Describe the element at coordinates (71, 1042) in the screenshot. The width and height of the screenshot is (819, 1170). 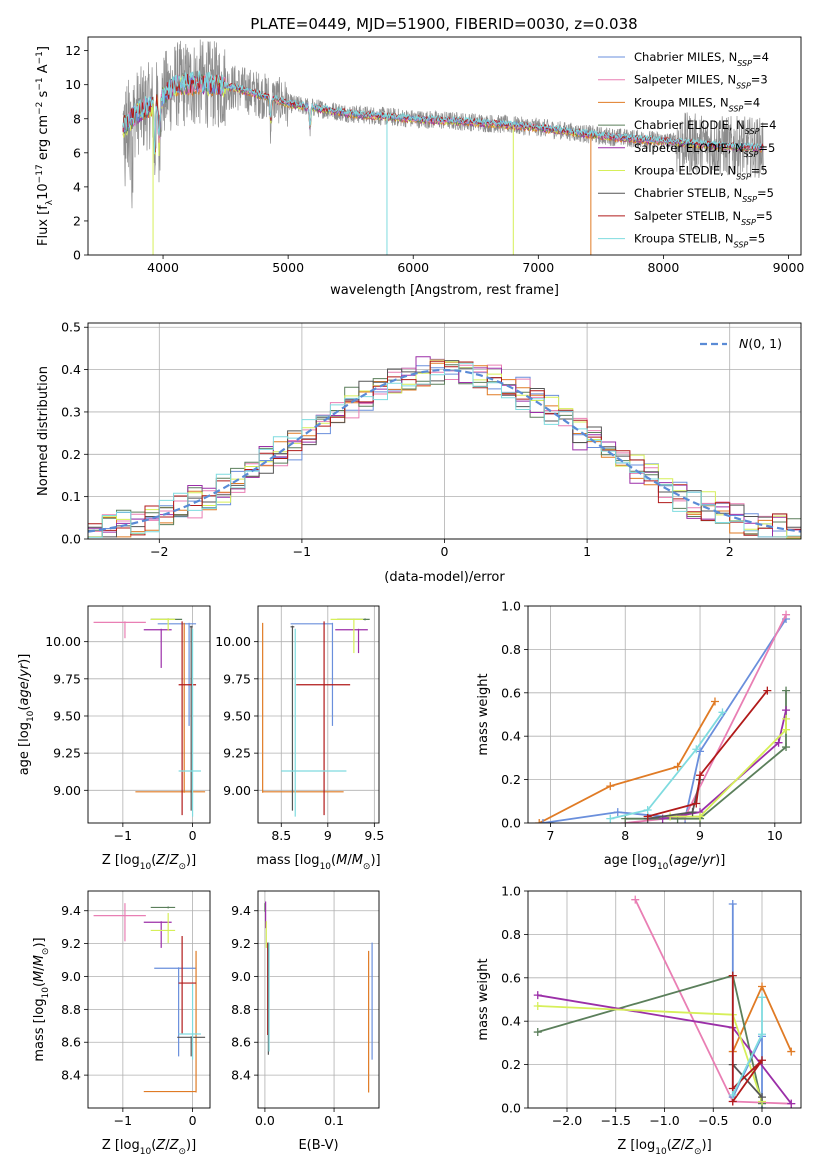
I see `y-tick-label: 8.6` at that location.